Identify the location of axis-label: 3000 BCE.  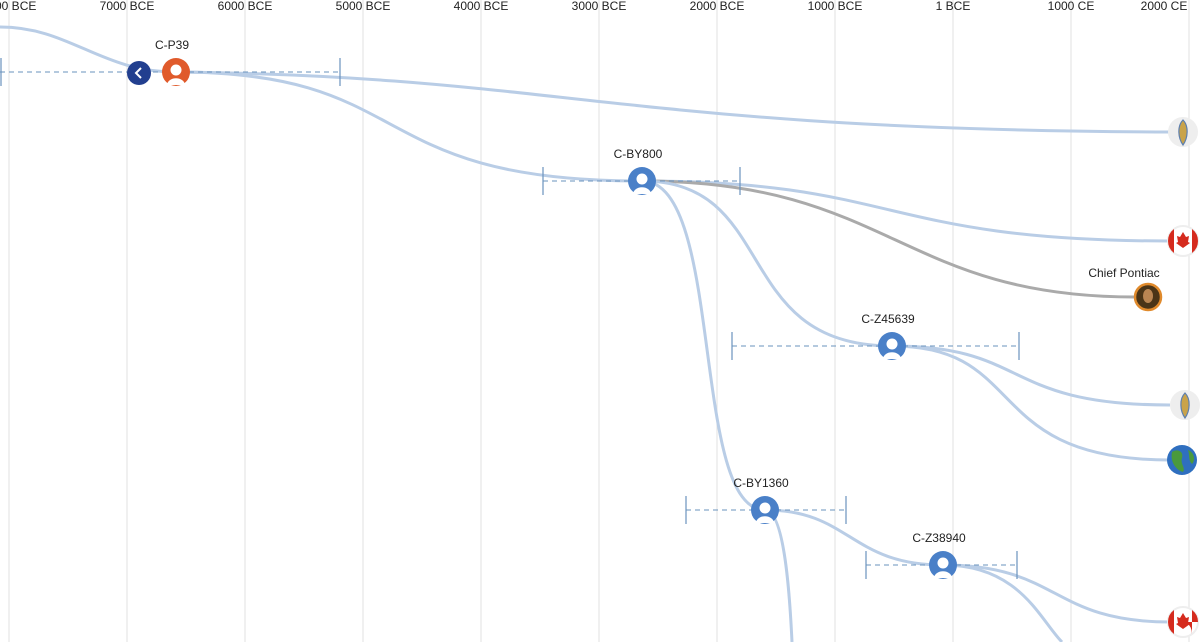
(599, 6).